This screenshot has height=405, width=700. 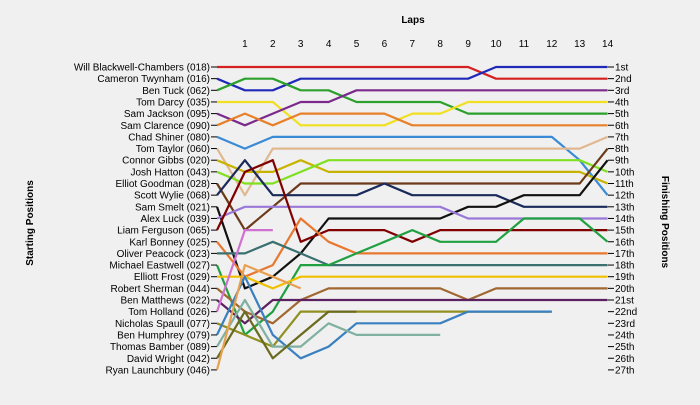 What do you see at coordinates (624, 196) in the screenshot?
I see `finishing-position-label: 12th` at bounding box center [624, 196].